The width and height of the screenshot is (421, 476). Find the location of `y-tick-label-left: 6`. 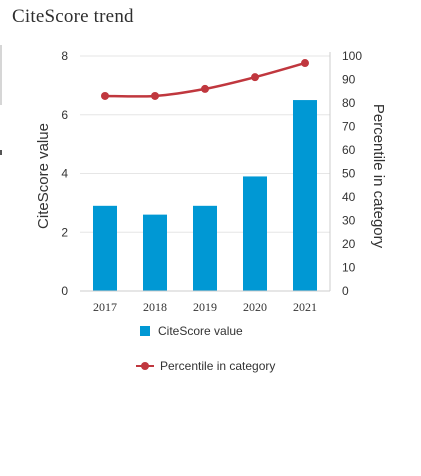

y-tick-label-left: 6 is located at coordinates (64, 115).